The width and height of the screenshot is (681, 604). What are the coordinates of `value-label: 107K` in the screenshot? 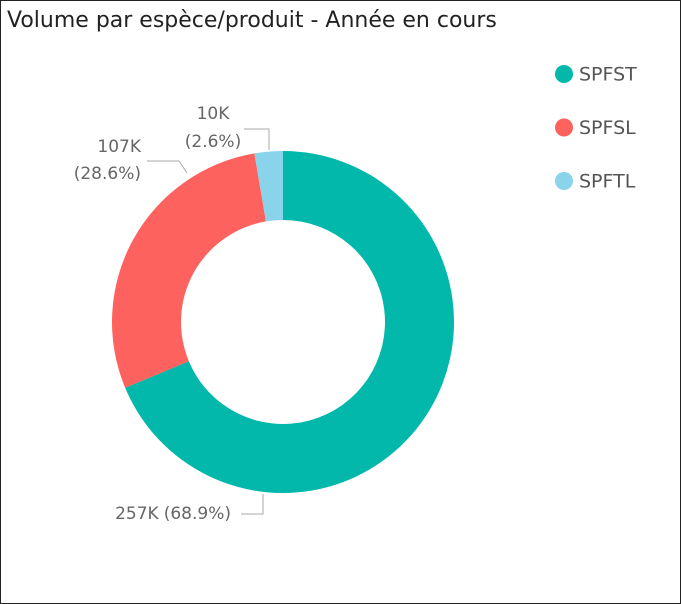 It's located at (119, 147).